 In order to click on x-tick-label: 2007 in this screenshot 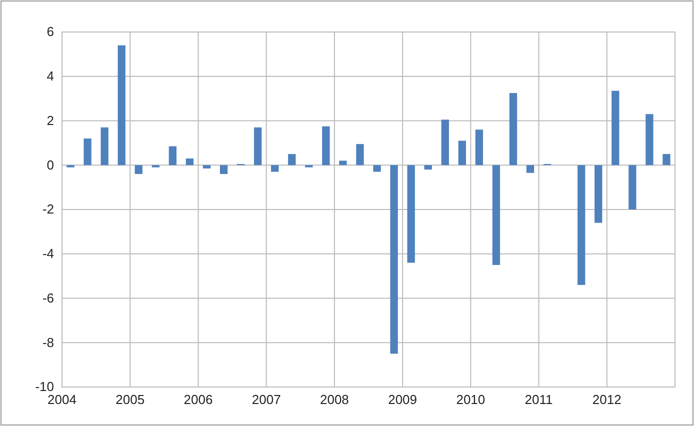, I will do `click(266, 400)`.